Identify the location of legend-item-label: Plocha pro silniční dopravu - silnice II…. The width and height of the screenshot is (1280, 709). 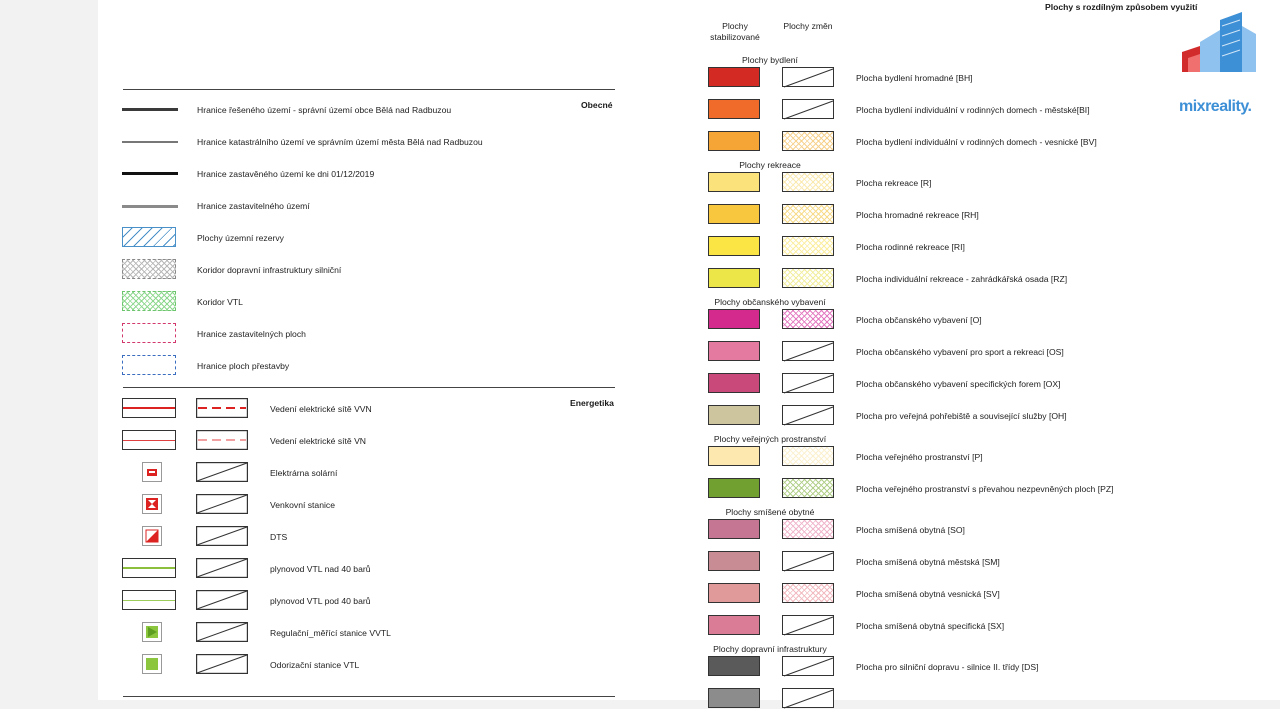
(947, 667).